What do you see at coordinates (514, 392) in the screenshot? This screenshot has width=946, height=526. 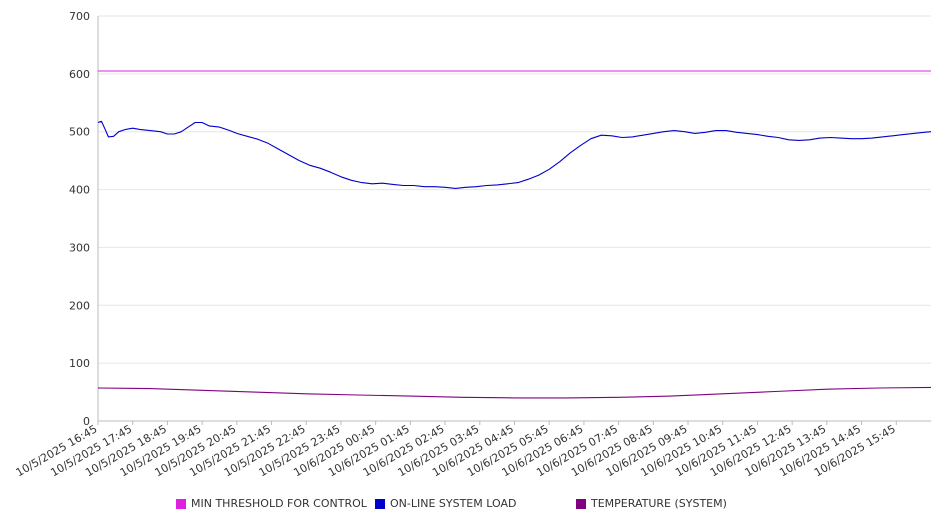 I see `series-line-temperature` at bounding box center [514, 392].